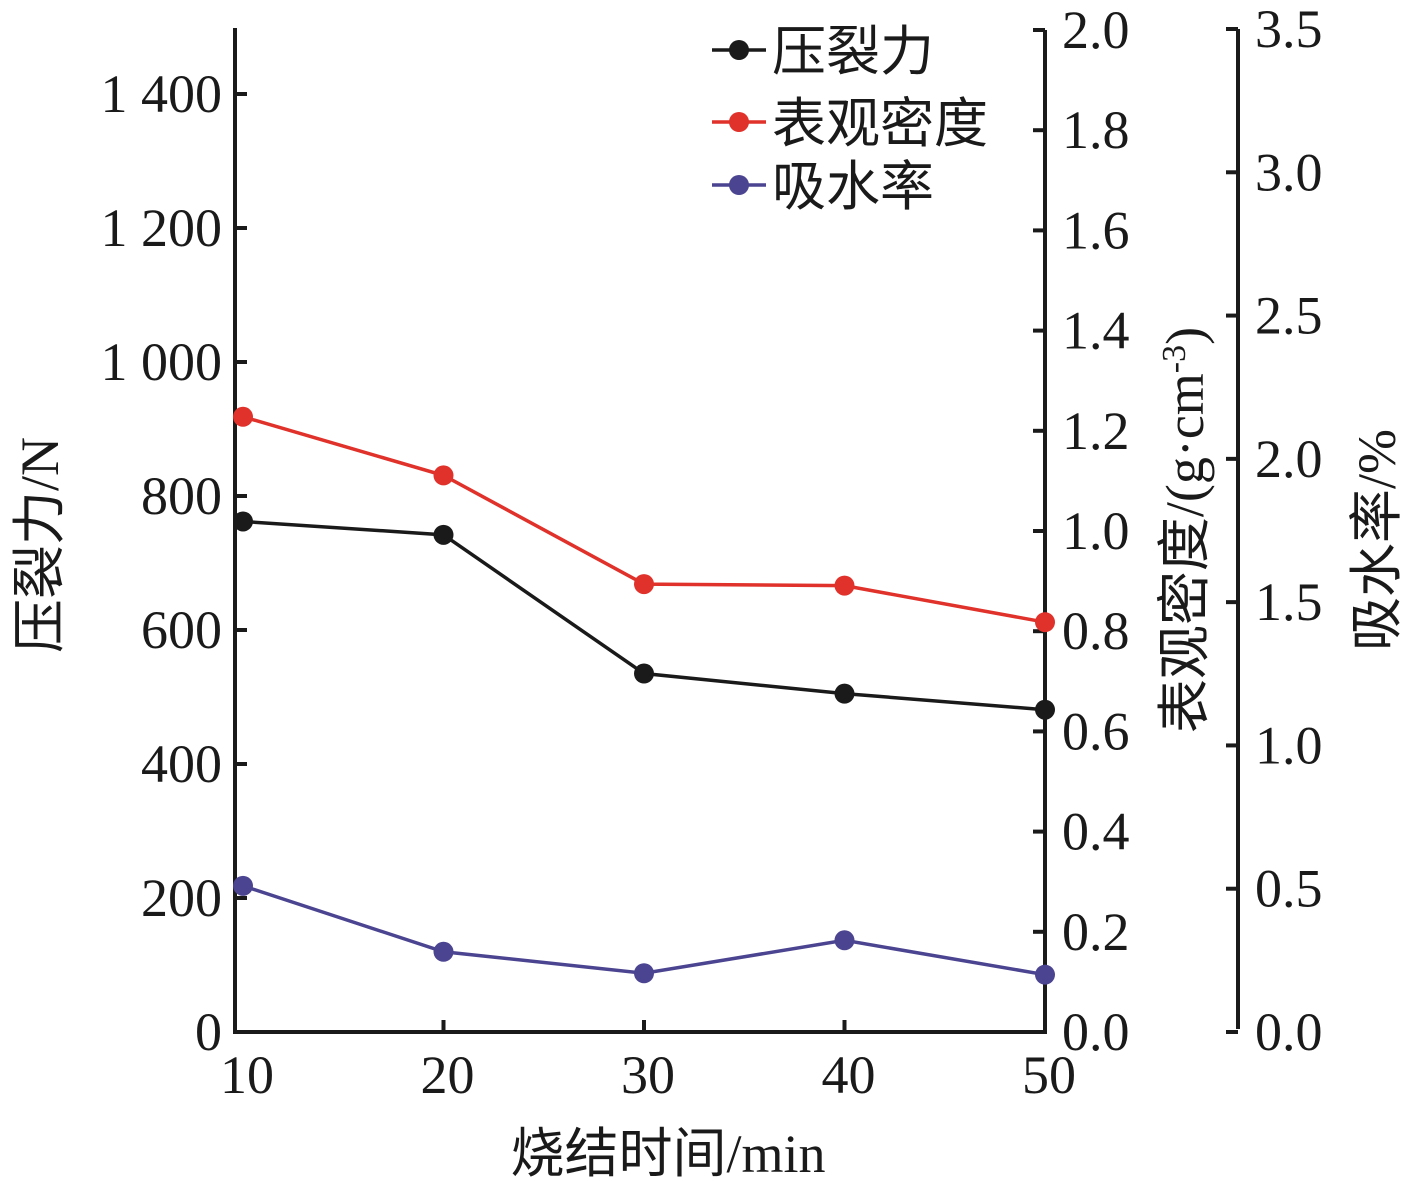 Image resolution: width=1417 pixels, height=1181 pixels. What do you see at coordinates (162, 94) in the screenshot?
I see `left-axis-tick-label: 1 400` at bounding box center [162, 94].